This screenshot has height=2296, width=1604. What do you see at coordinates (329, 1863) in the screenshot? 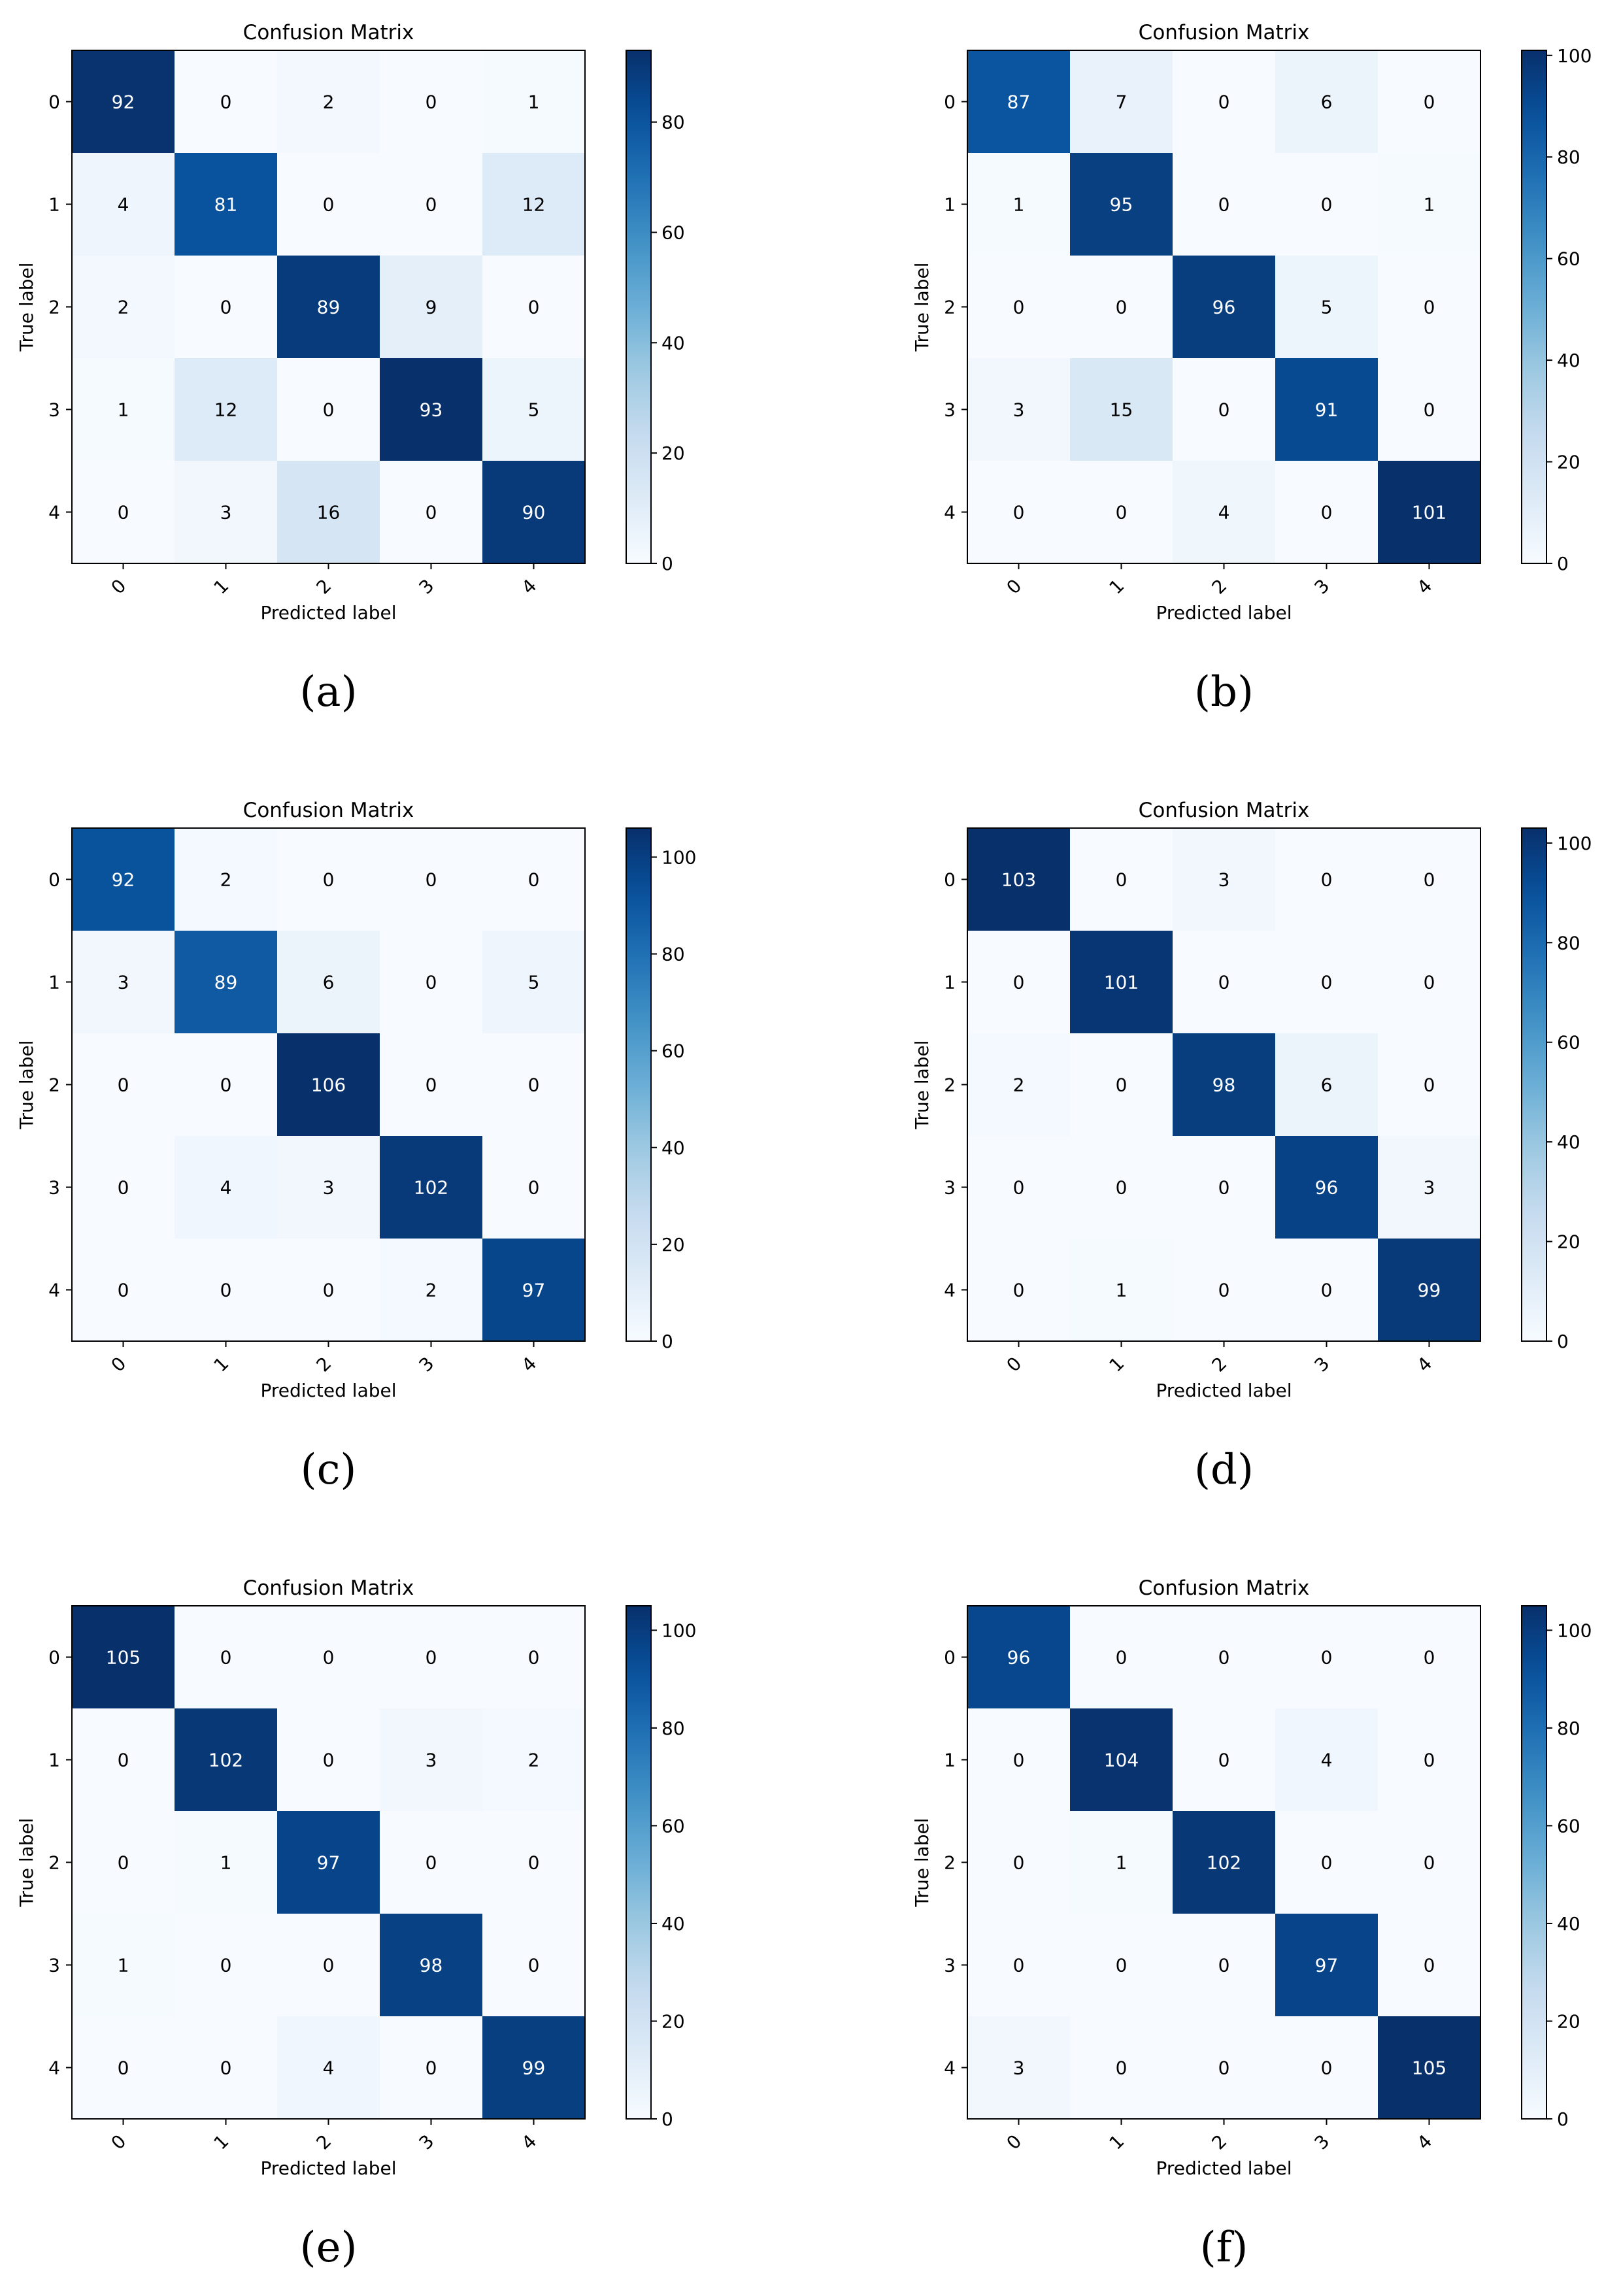
I see `cell-value-label: 97` at bounding box center [329, 1863].